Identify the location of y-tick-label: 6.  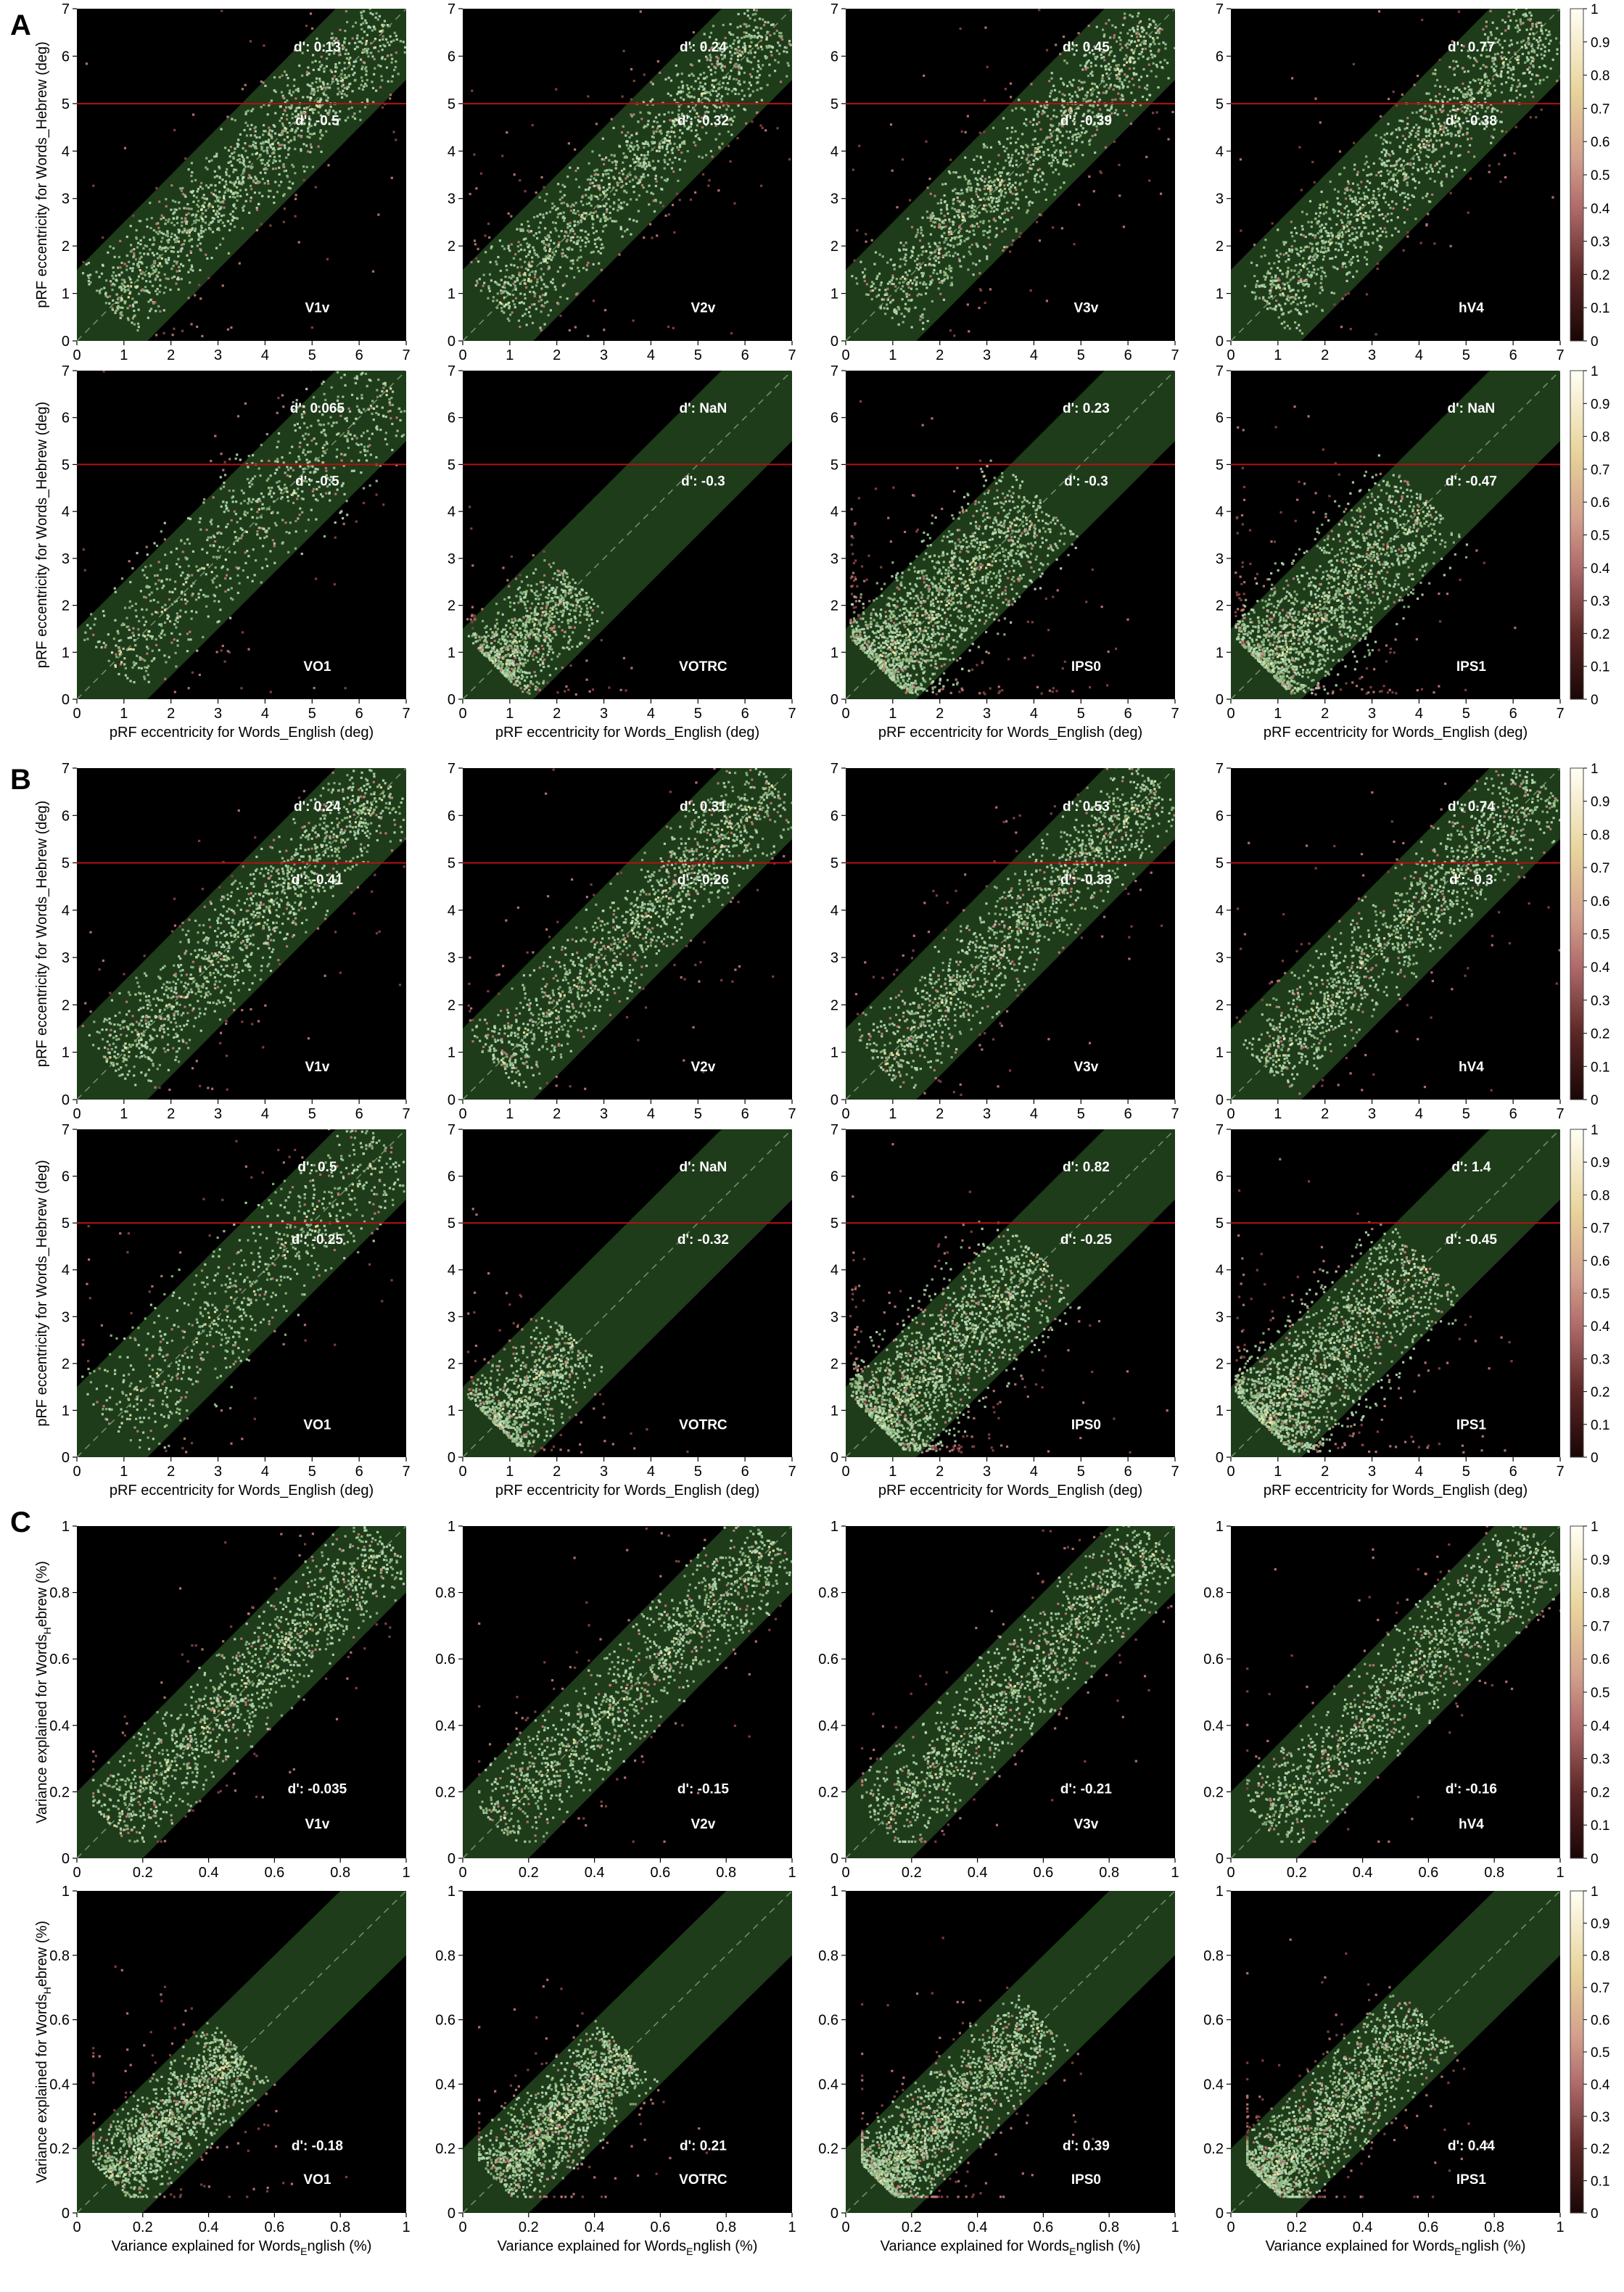
(66, 57).